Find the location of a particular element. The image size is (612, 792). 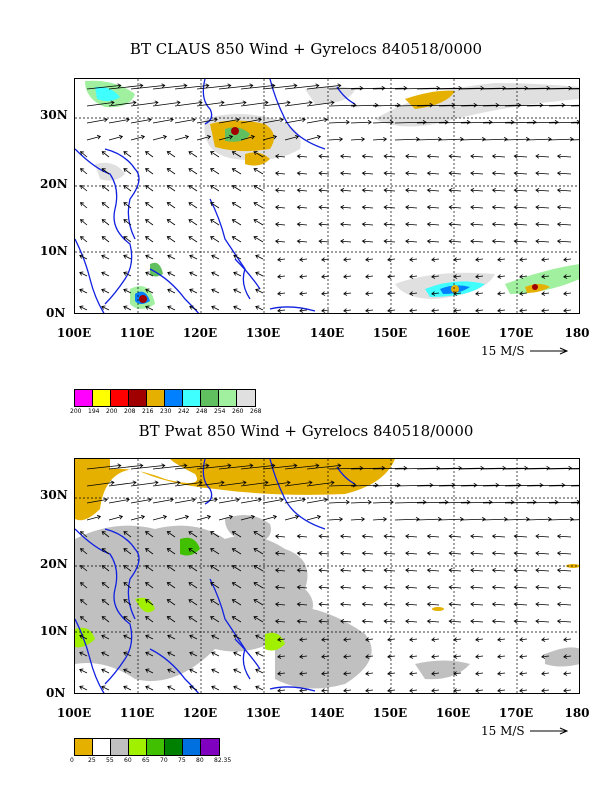

panel1-colorbar-label: 208 is located at coordinates (130, 411).